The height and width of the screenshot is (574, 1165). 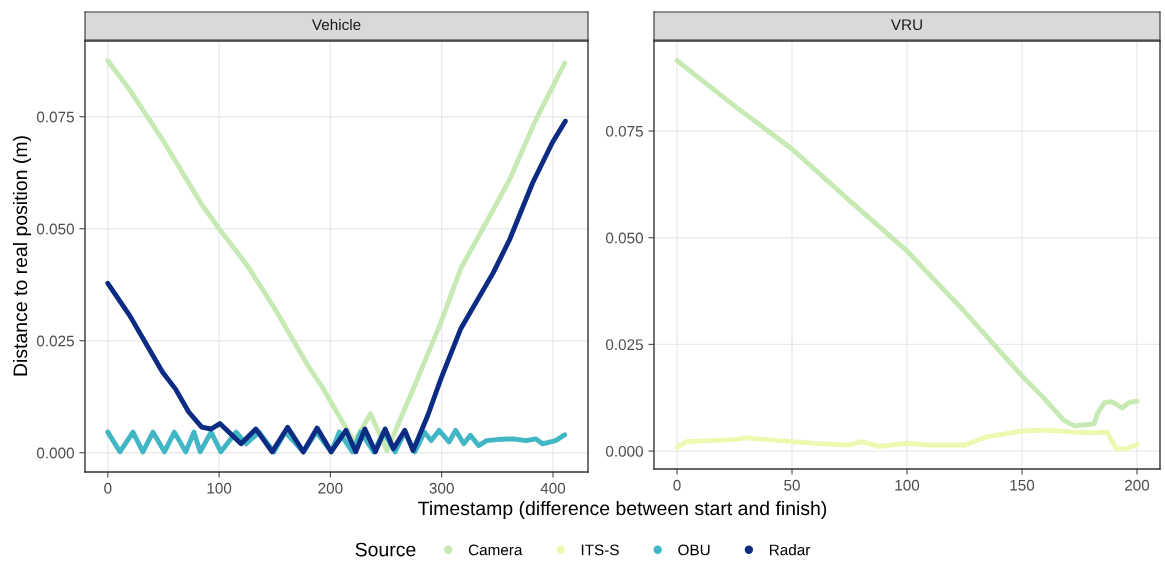 I want to click on x-tick-label: 50, so click(x=792, y=485).